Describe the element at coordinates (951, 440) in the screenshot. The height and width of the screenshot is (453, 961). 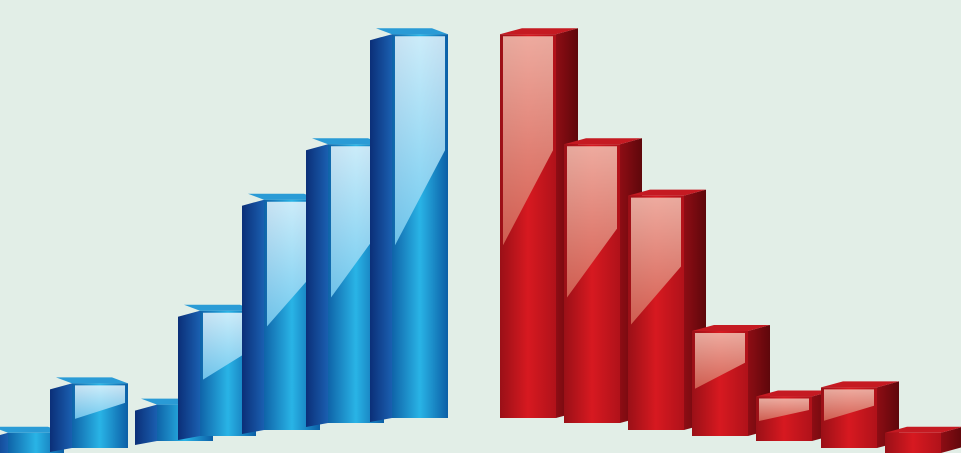
I see `red-bar-side` at that location.